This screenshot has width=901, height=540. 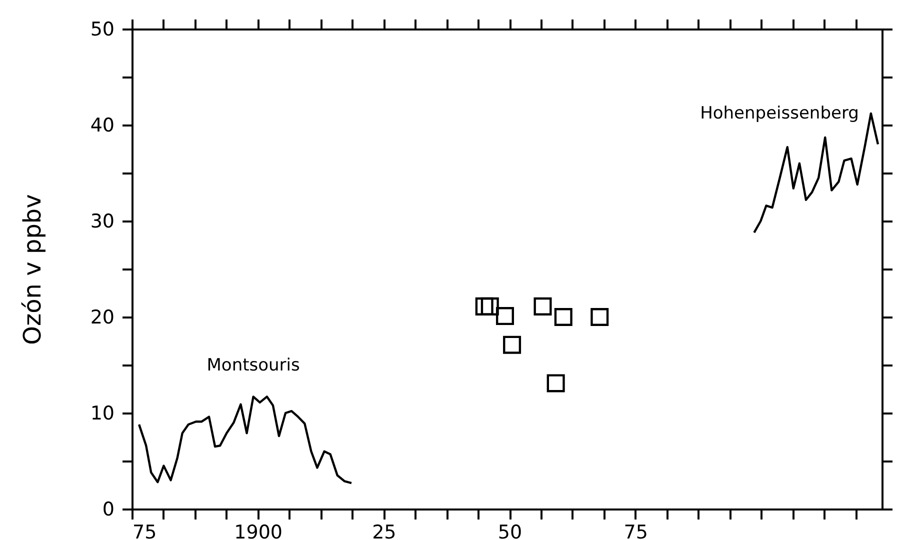 What do you see at coordinates (102, 413) in the screenshot?
I see `y-tick-label: 10` at bounding box center [102, 413].